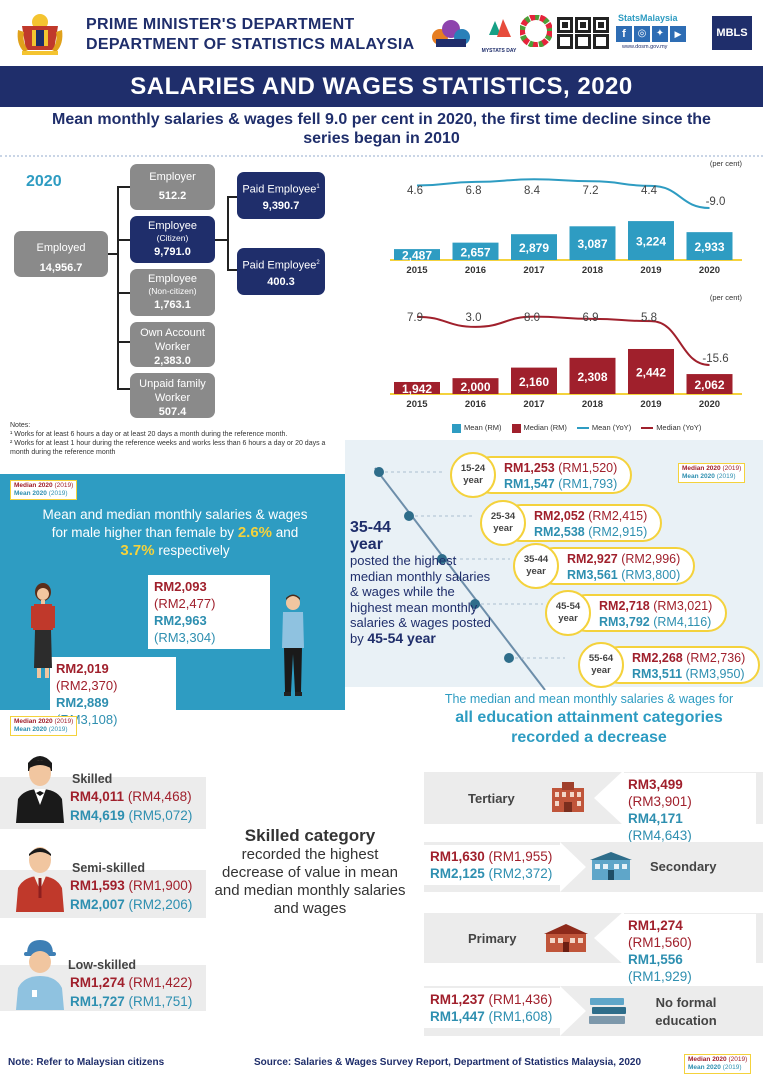 This screenshot has width=763, height=1080. What do you see at coordinates (566, 938) in the screenshot?
I see `primary-school-icon` at bounding box center [566, 938].